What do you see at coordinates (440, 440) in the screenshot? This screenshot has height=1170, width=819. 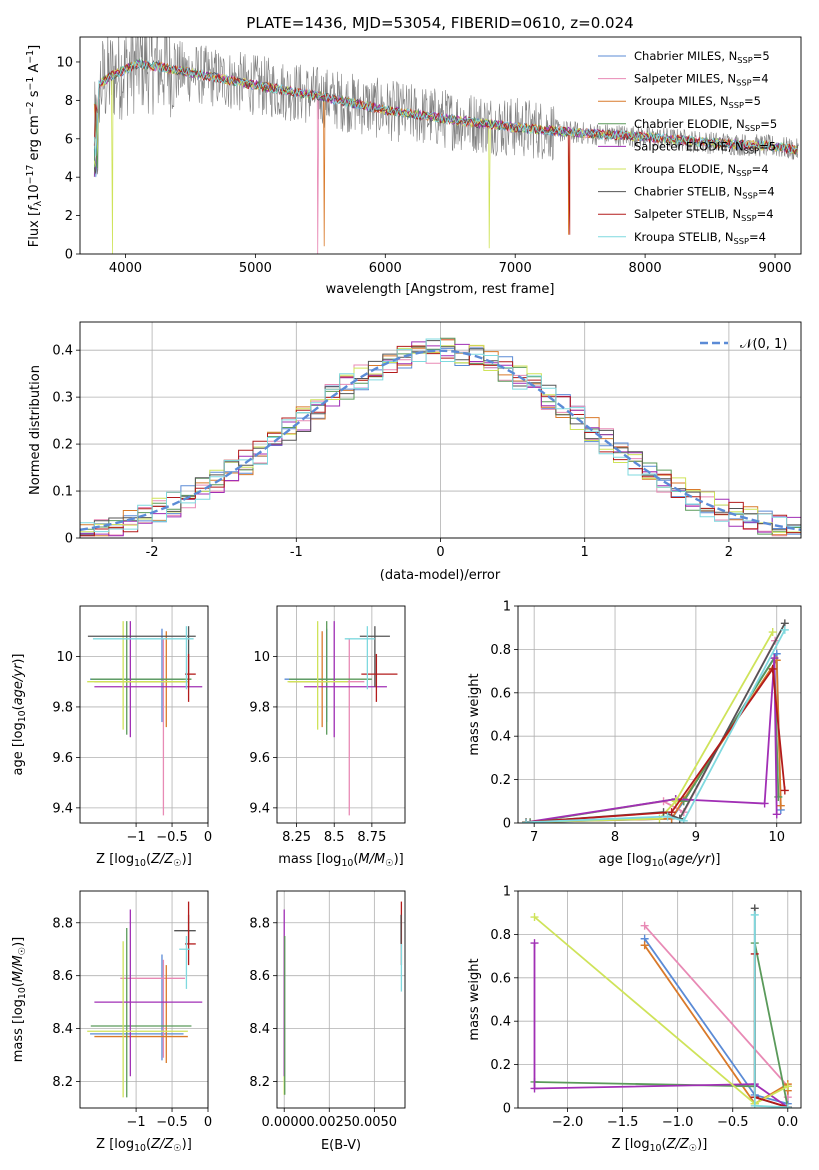 I see `normal-curve` at bounding box center [440, 440].